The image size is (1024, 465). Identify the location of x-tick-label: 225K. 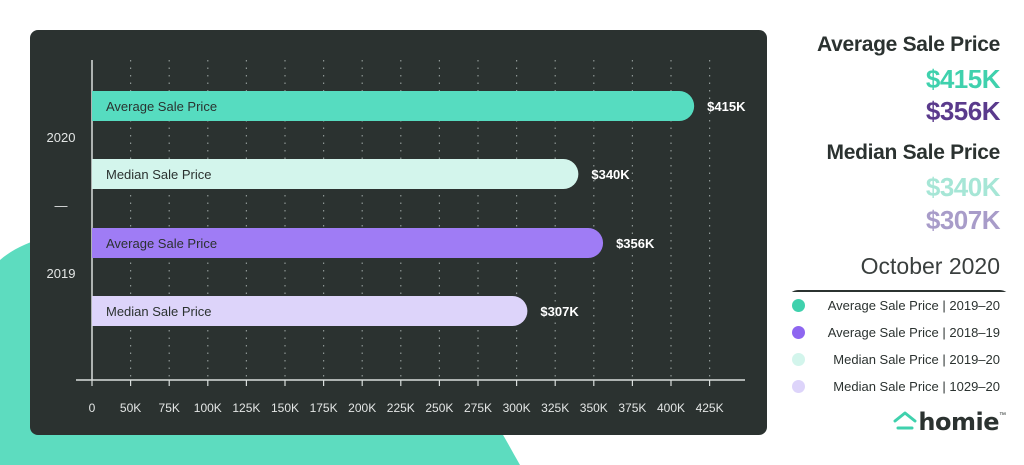
(401, 408).